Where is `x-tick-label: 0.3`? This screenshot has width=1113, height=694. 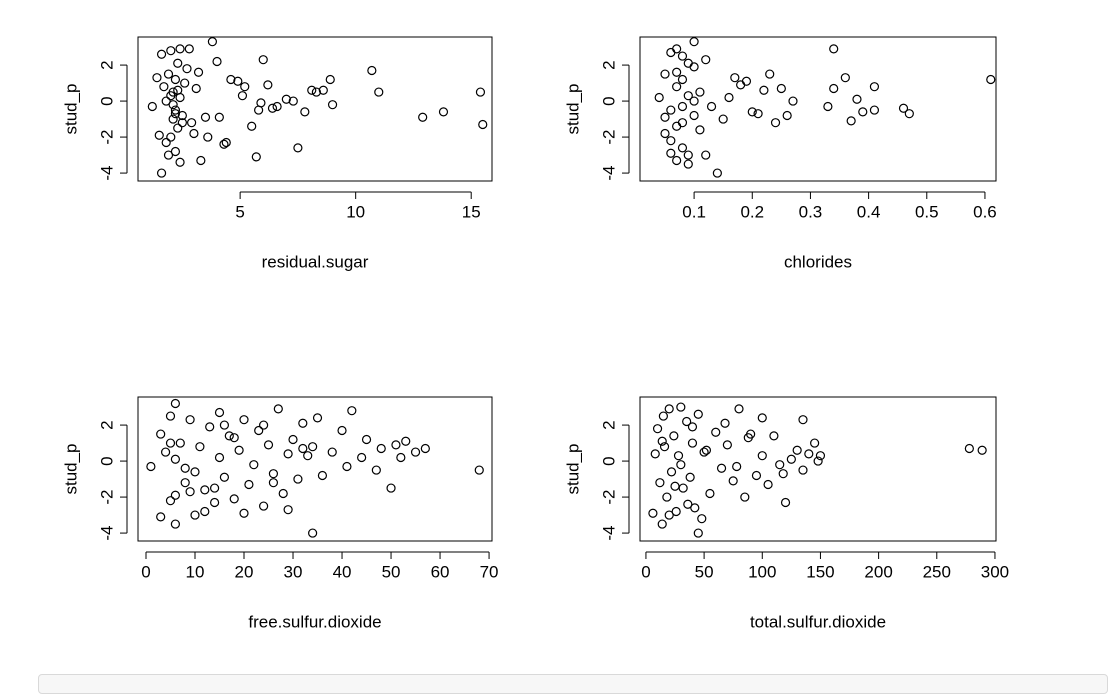 x-tick-label: 0.3 is located at coordinates (811, 211).